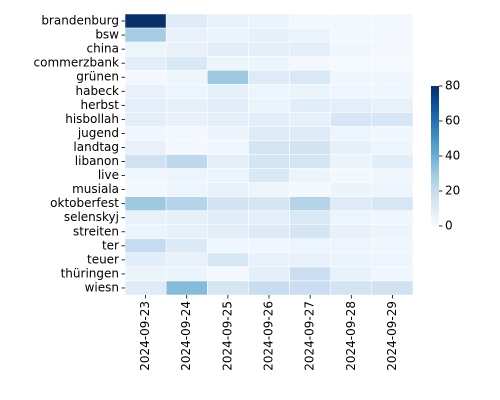 The height and width of the screenshot is (400, 500). What do you see at coordinates (100, 105) in the screenshot?
I see `y-tick-label: herbst` at bounding box center [100, 105].